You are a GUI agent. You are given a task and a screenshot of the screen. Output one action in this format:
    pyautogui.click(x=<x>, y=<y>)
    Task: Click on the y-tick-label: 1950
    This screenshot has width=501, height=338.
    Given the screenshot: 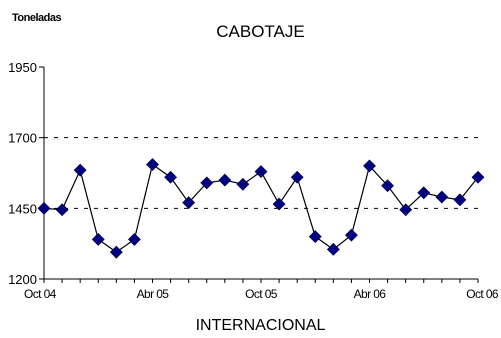 What is the action you would take?
    pyautogui.click(x=22, y=67)
    